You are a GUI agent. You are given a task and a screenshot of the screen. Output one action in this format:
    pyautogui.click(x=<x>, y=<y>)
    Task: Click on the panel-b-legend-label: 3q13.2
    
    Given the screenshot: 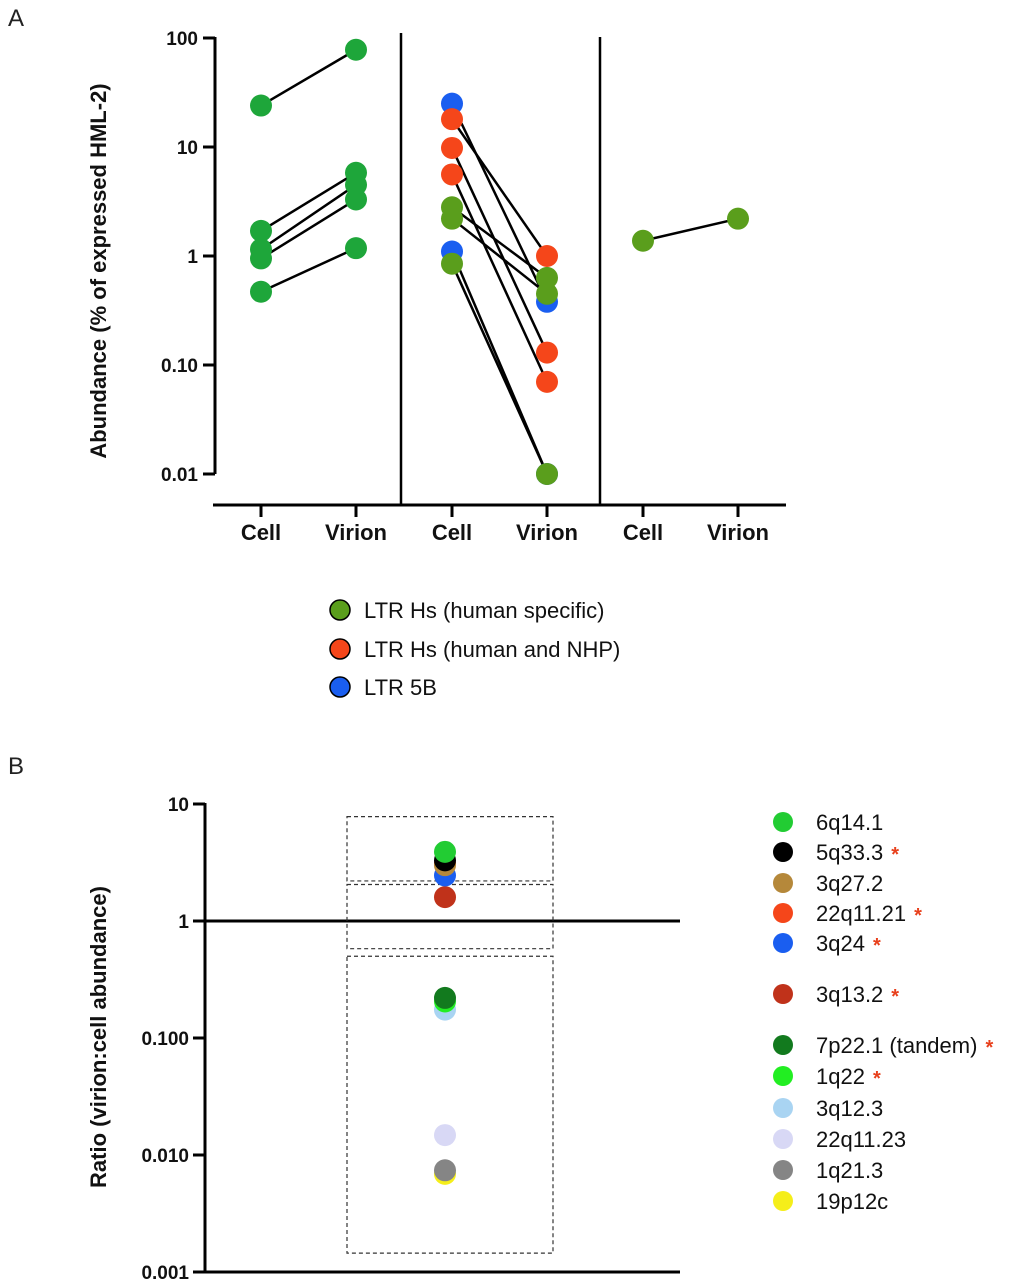 What is the action you would take?
    pyautogui.click(x=849, y=994)
    